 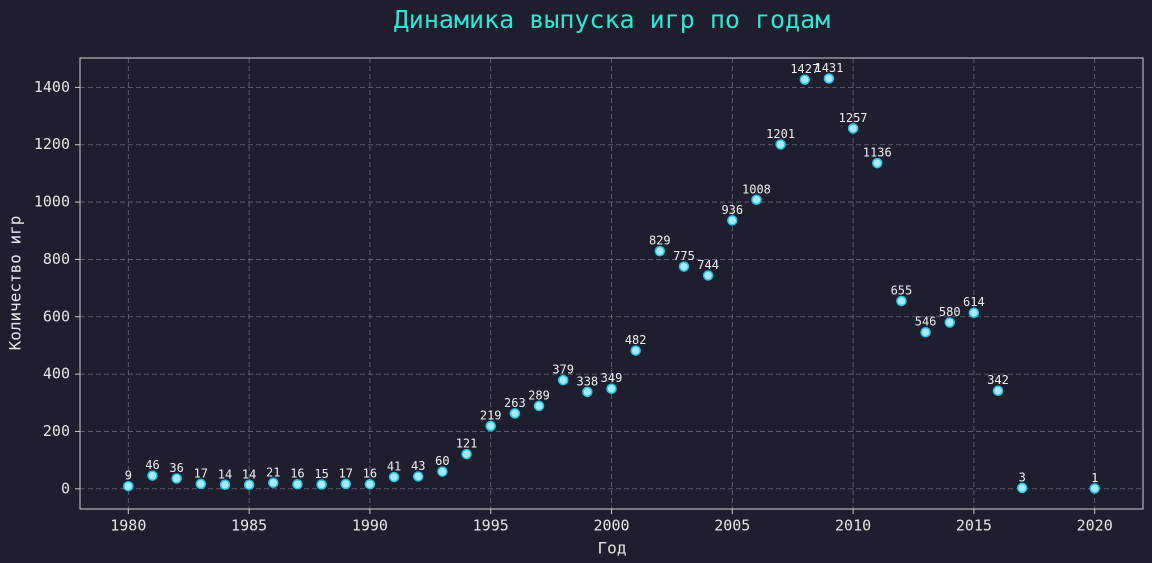 I want to click on data-label: 9, so click(x=128, y=476).